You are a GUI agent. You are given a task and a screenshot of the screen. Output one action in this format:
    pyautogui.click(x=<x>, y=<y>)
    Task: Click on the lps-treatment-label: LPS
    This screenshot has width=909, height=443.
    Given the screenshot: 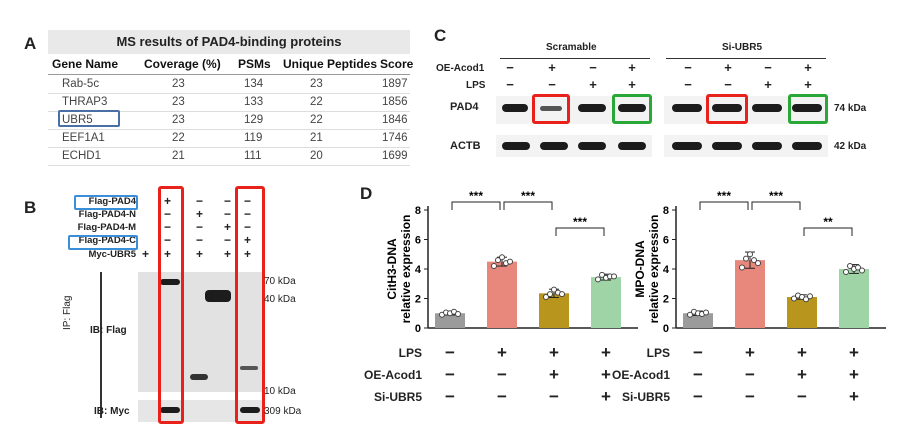 What is the action you would take?
    pyautogui.click(x=410, y=353)
    